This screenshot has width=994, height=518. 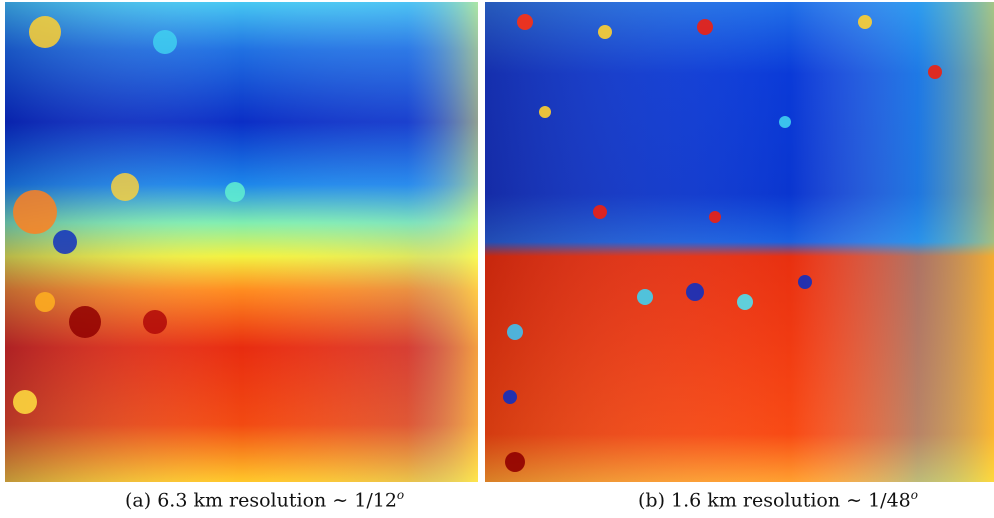 What do you see at coordinates (138, 500) in the screenshot?
I see `panel-label: (a)` at bounding box center [138, 500].